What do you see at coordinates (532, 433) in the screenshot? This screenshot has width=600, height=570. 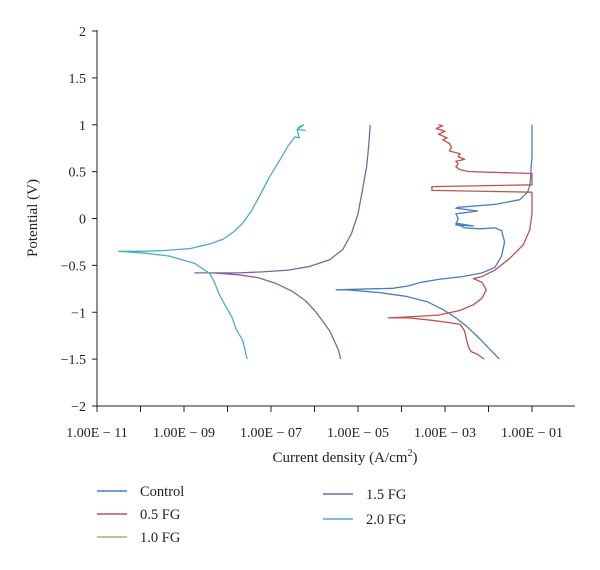 I see `x-tick-label: 1.00E − 01` at bounding box center [532, 433].